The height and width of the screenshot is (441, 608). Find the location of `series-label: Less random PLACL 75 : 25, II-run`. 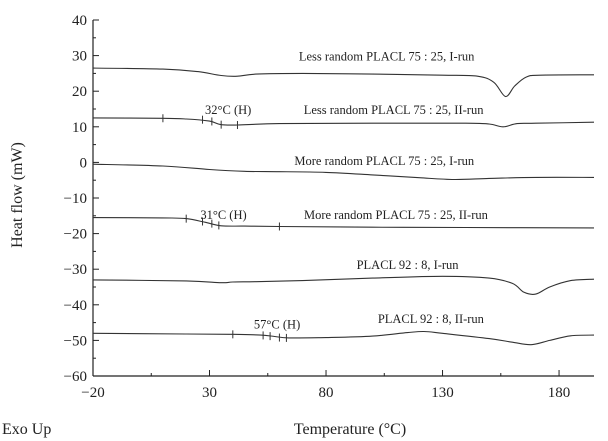

series-label: Less random PLACL 75 : 25, II-run is located at coordinates (394, 110).